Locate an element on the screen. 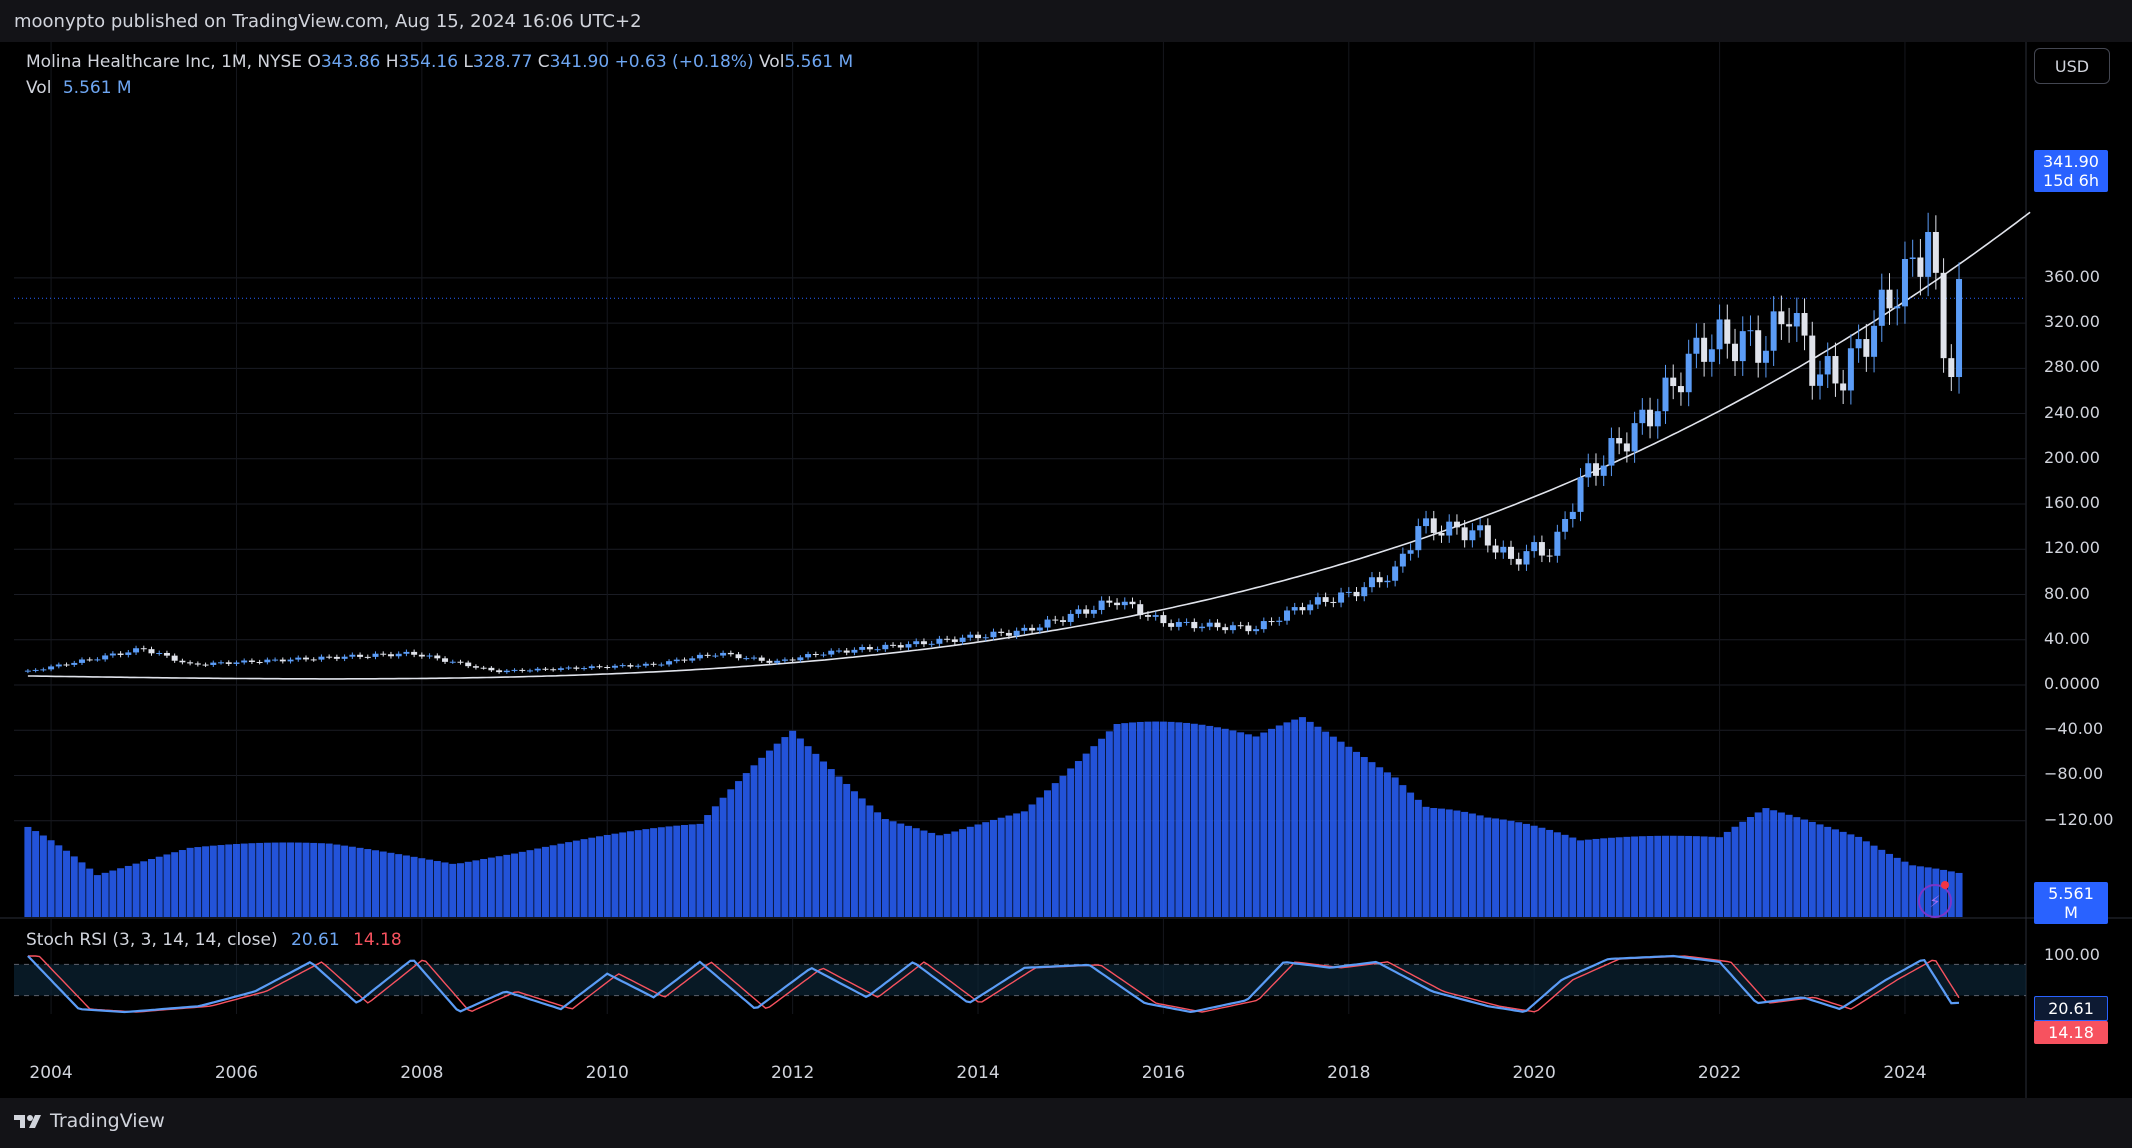 This screenshot has height=1148, width=2132. low-label: L is located at coordinates (468, 62).